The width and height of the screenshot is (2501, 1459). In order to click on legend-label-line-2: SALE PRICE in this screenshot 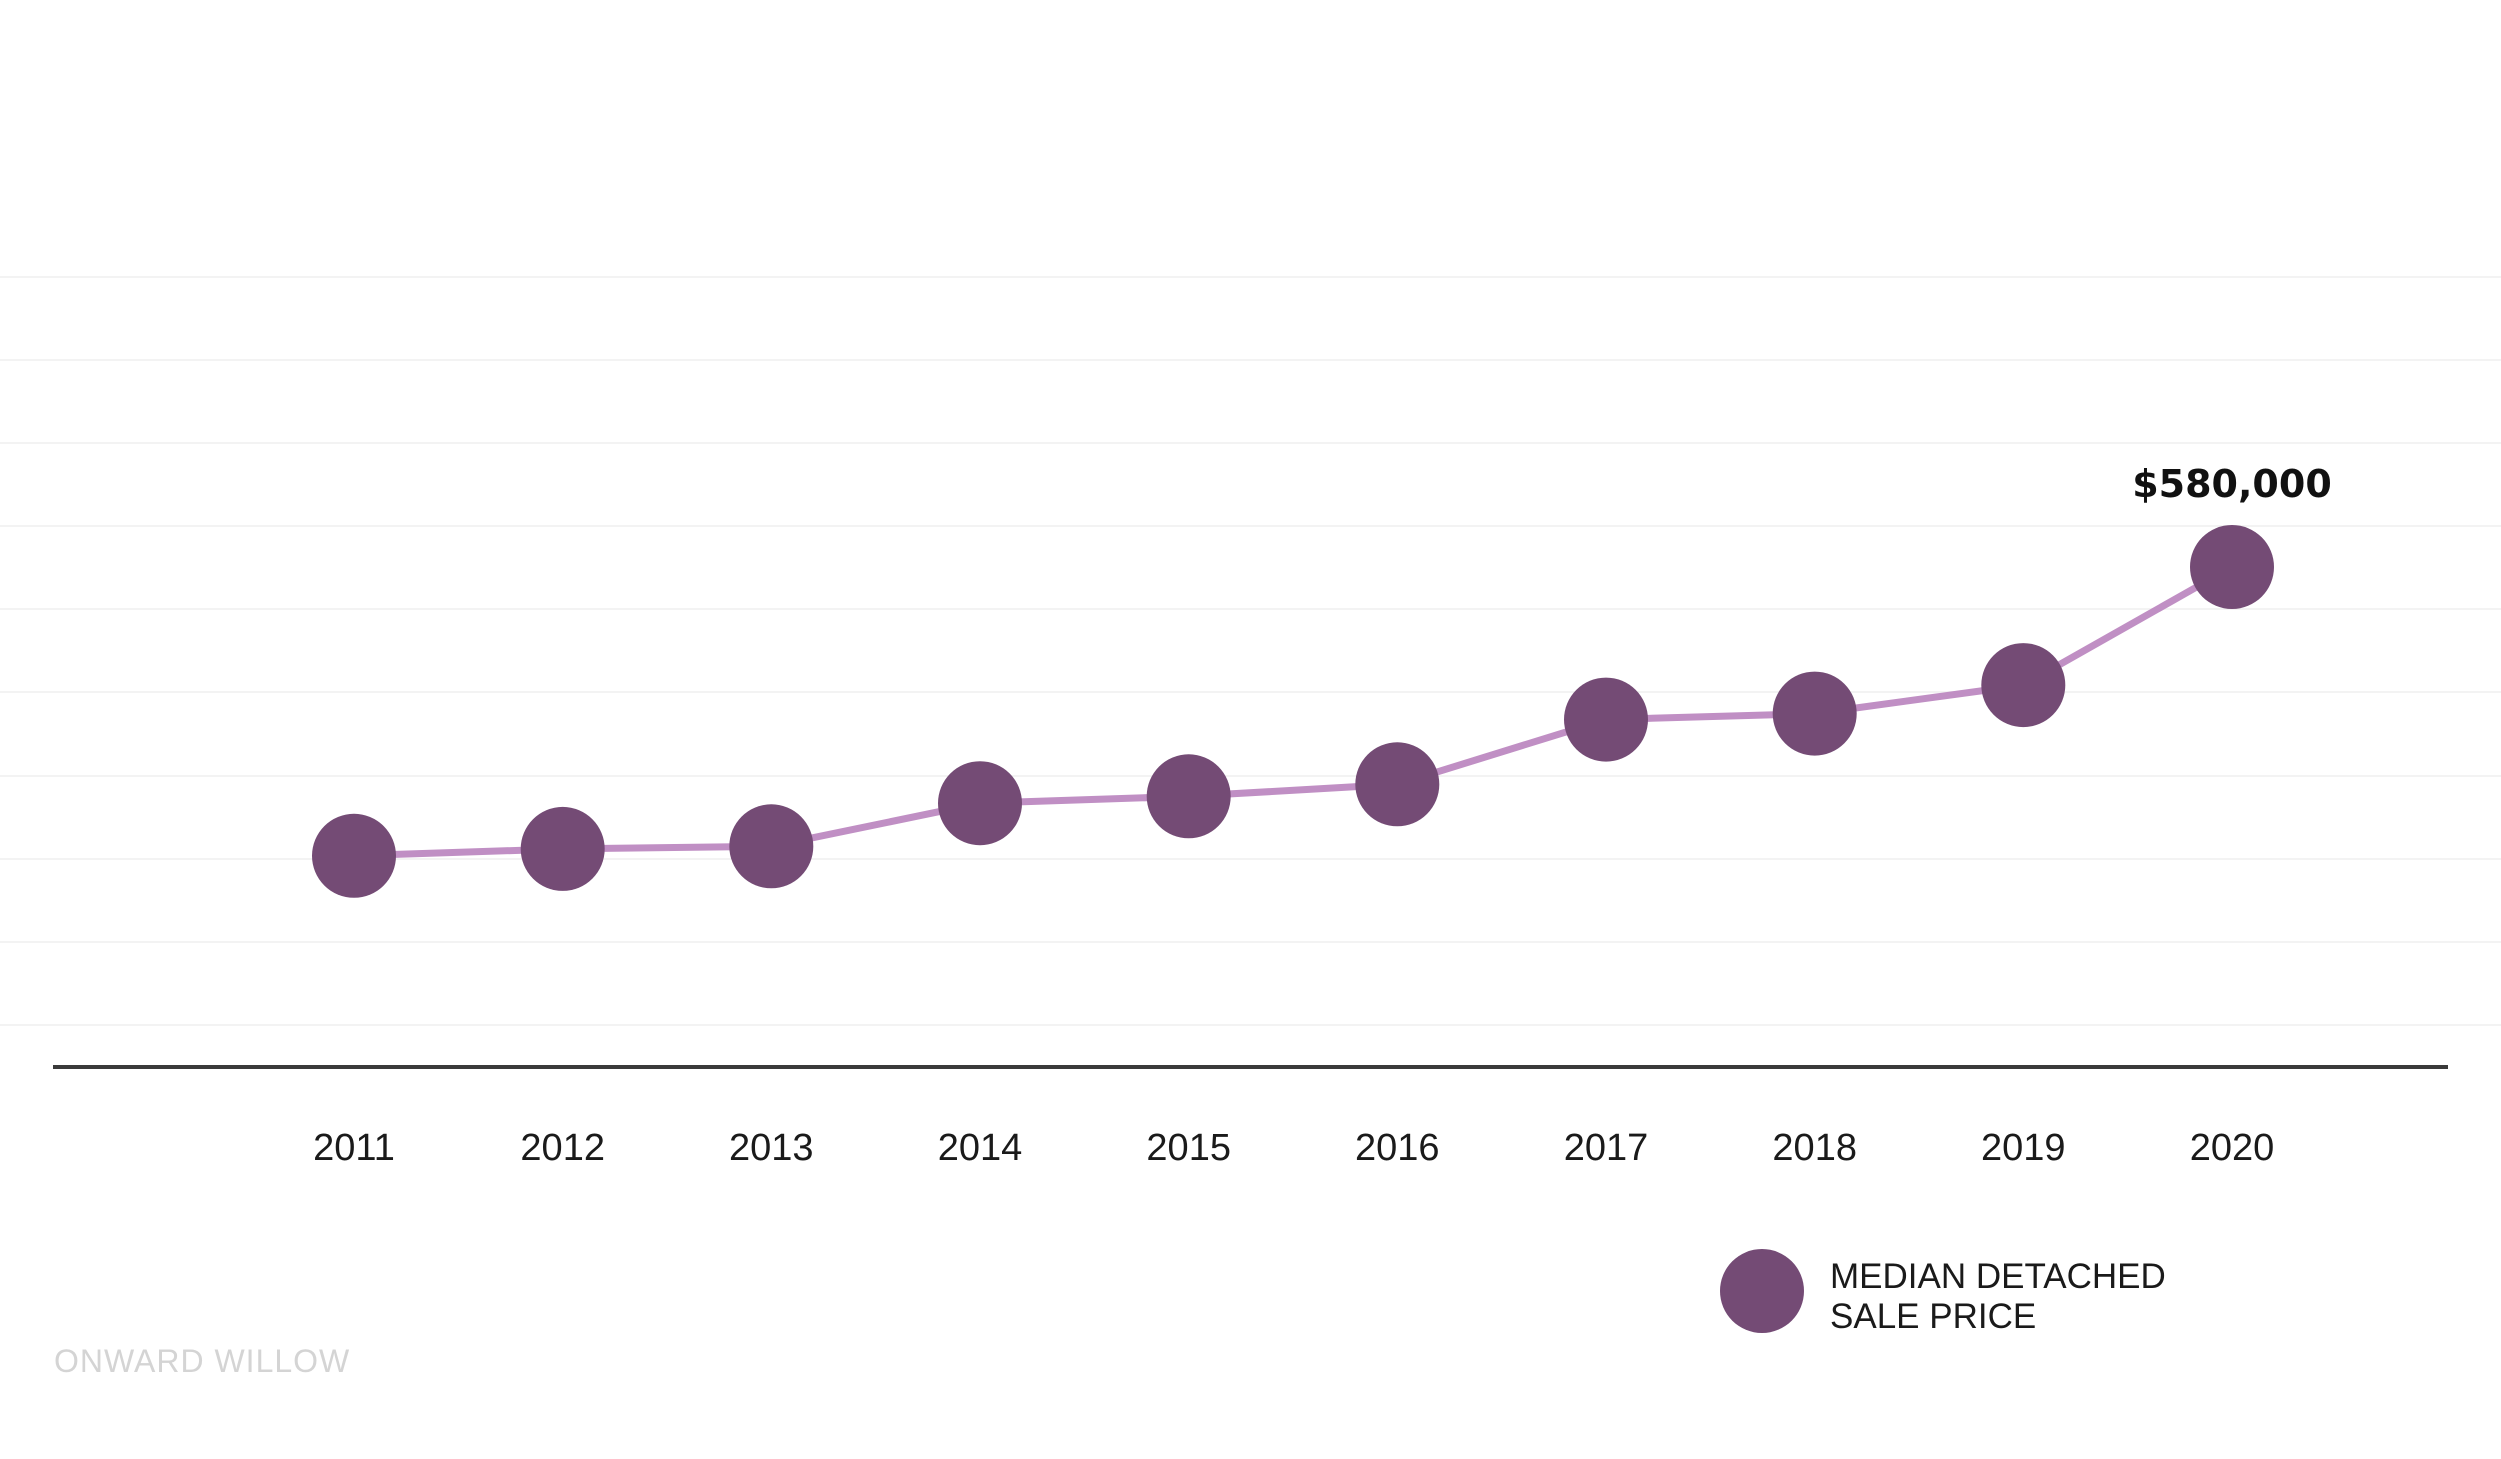, I will do `click(1933, 1316)`.